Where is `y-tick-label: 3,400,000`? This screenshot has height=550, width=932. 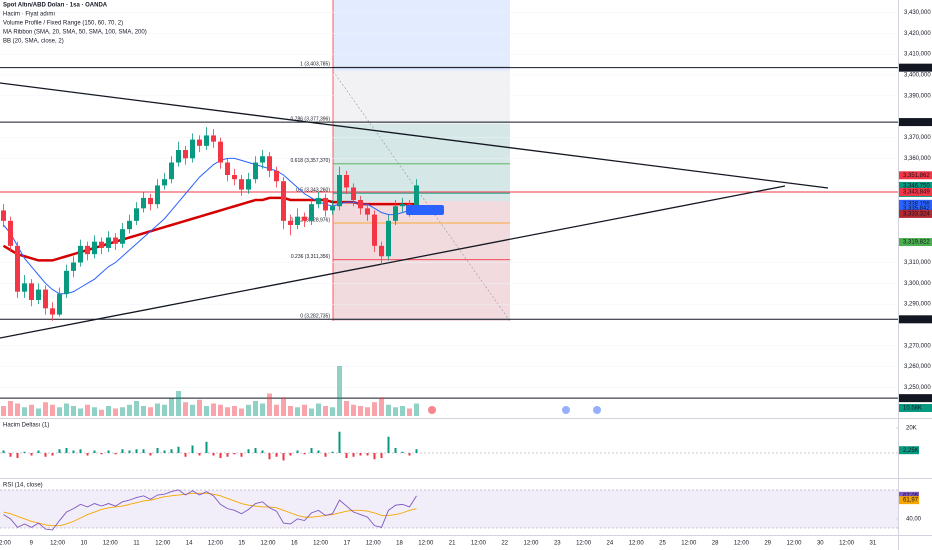 y-tick-label: 3,400,000 is located at coordinates (917, 76).